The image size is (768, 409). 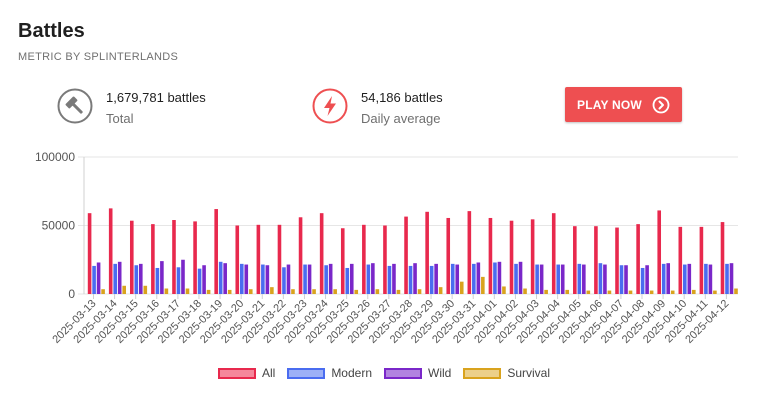 I want to click on page-title: Battles, so click(x=51, y=31).